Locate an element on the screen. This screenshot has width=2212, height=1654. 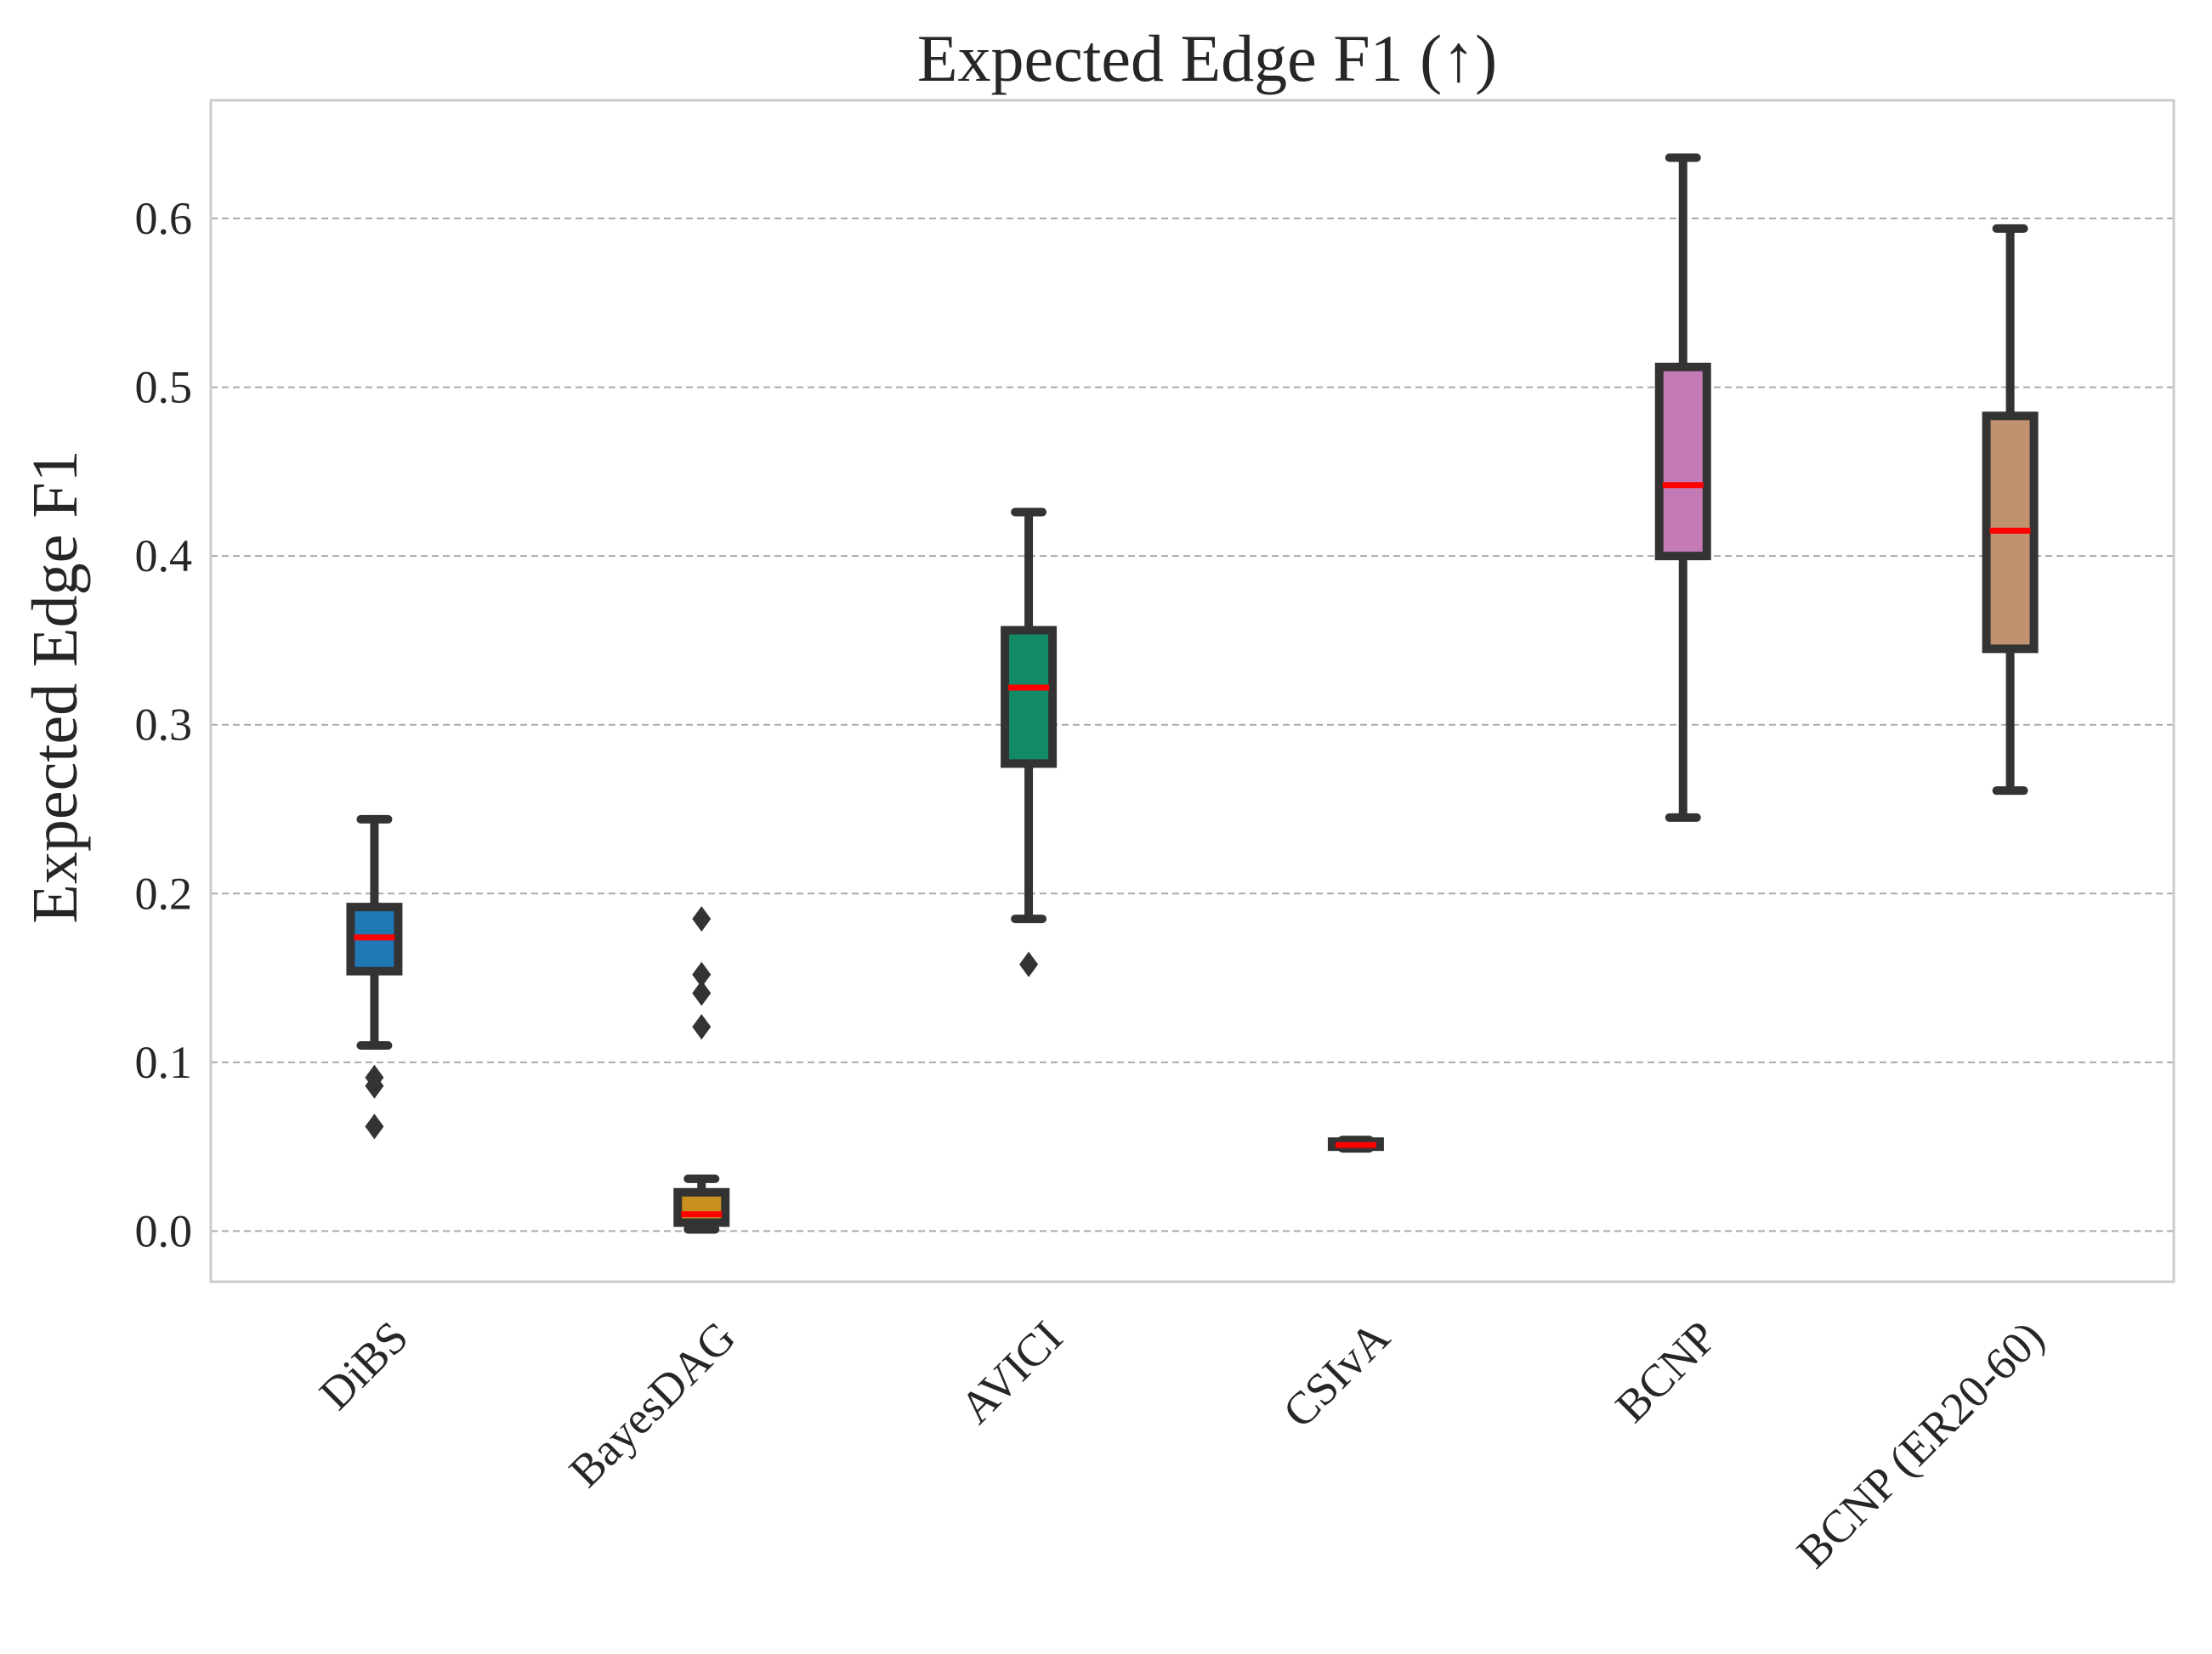
chart-title: Expected Edge F1 (↑) is located at coordinates (1207, 58).